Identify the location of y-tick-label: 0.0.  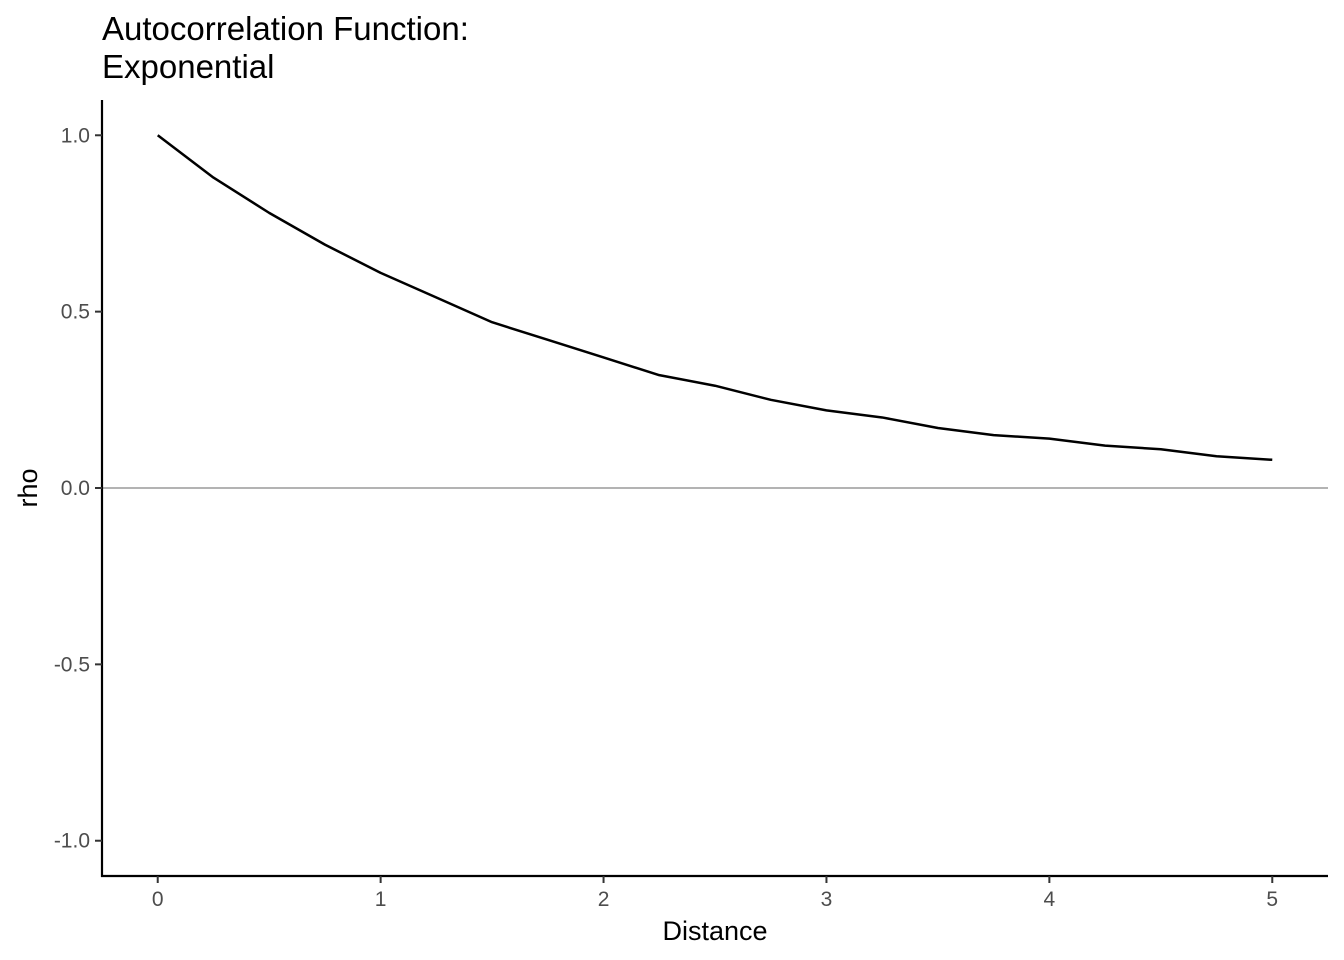
(75, 488).